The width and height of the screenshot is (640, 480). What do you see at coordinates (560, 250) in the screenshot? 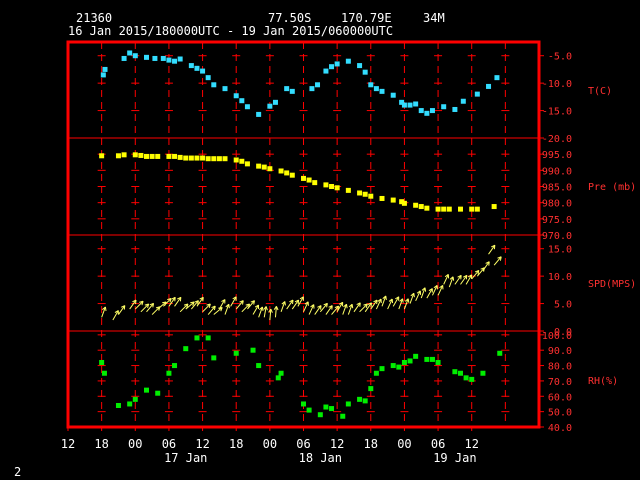
I see `y-tick-label: 15.0` at bounding box center [560, 250].